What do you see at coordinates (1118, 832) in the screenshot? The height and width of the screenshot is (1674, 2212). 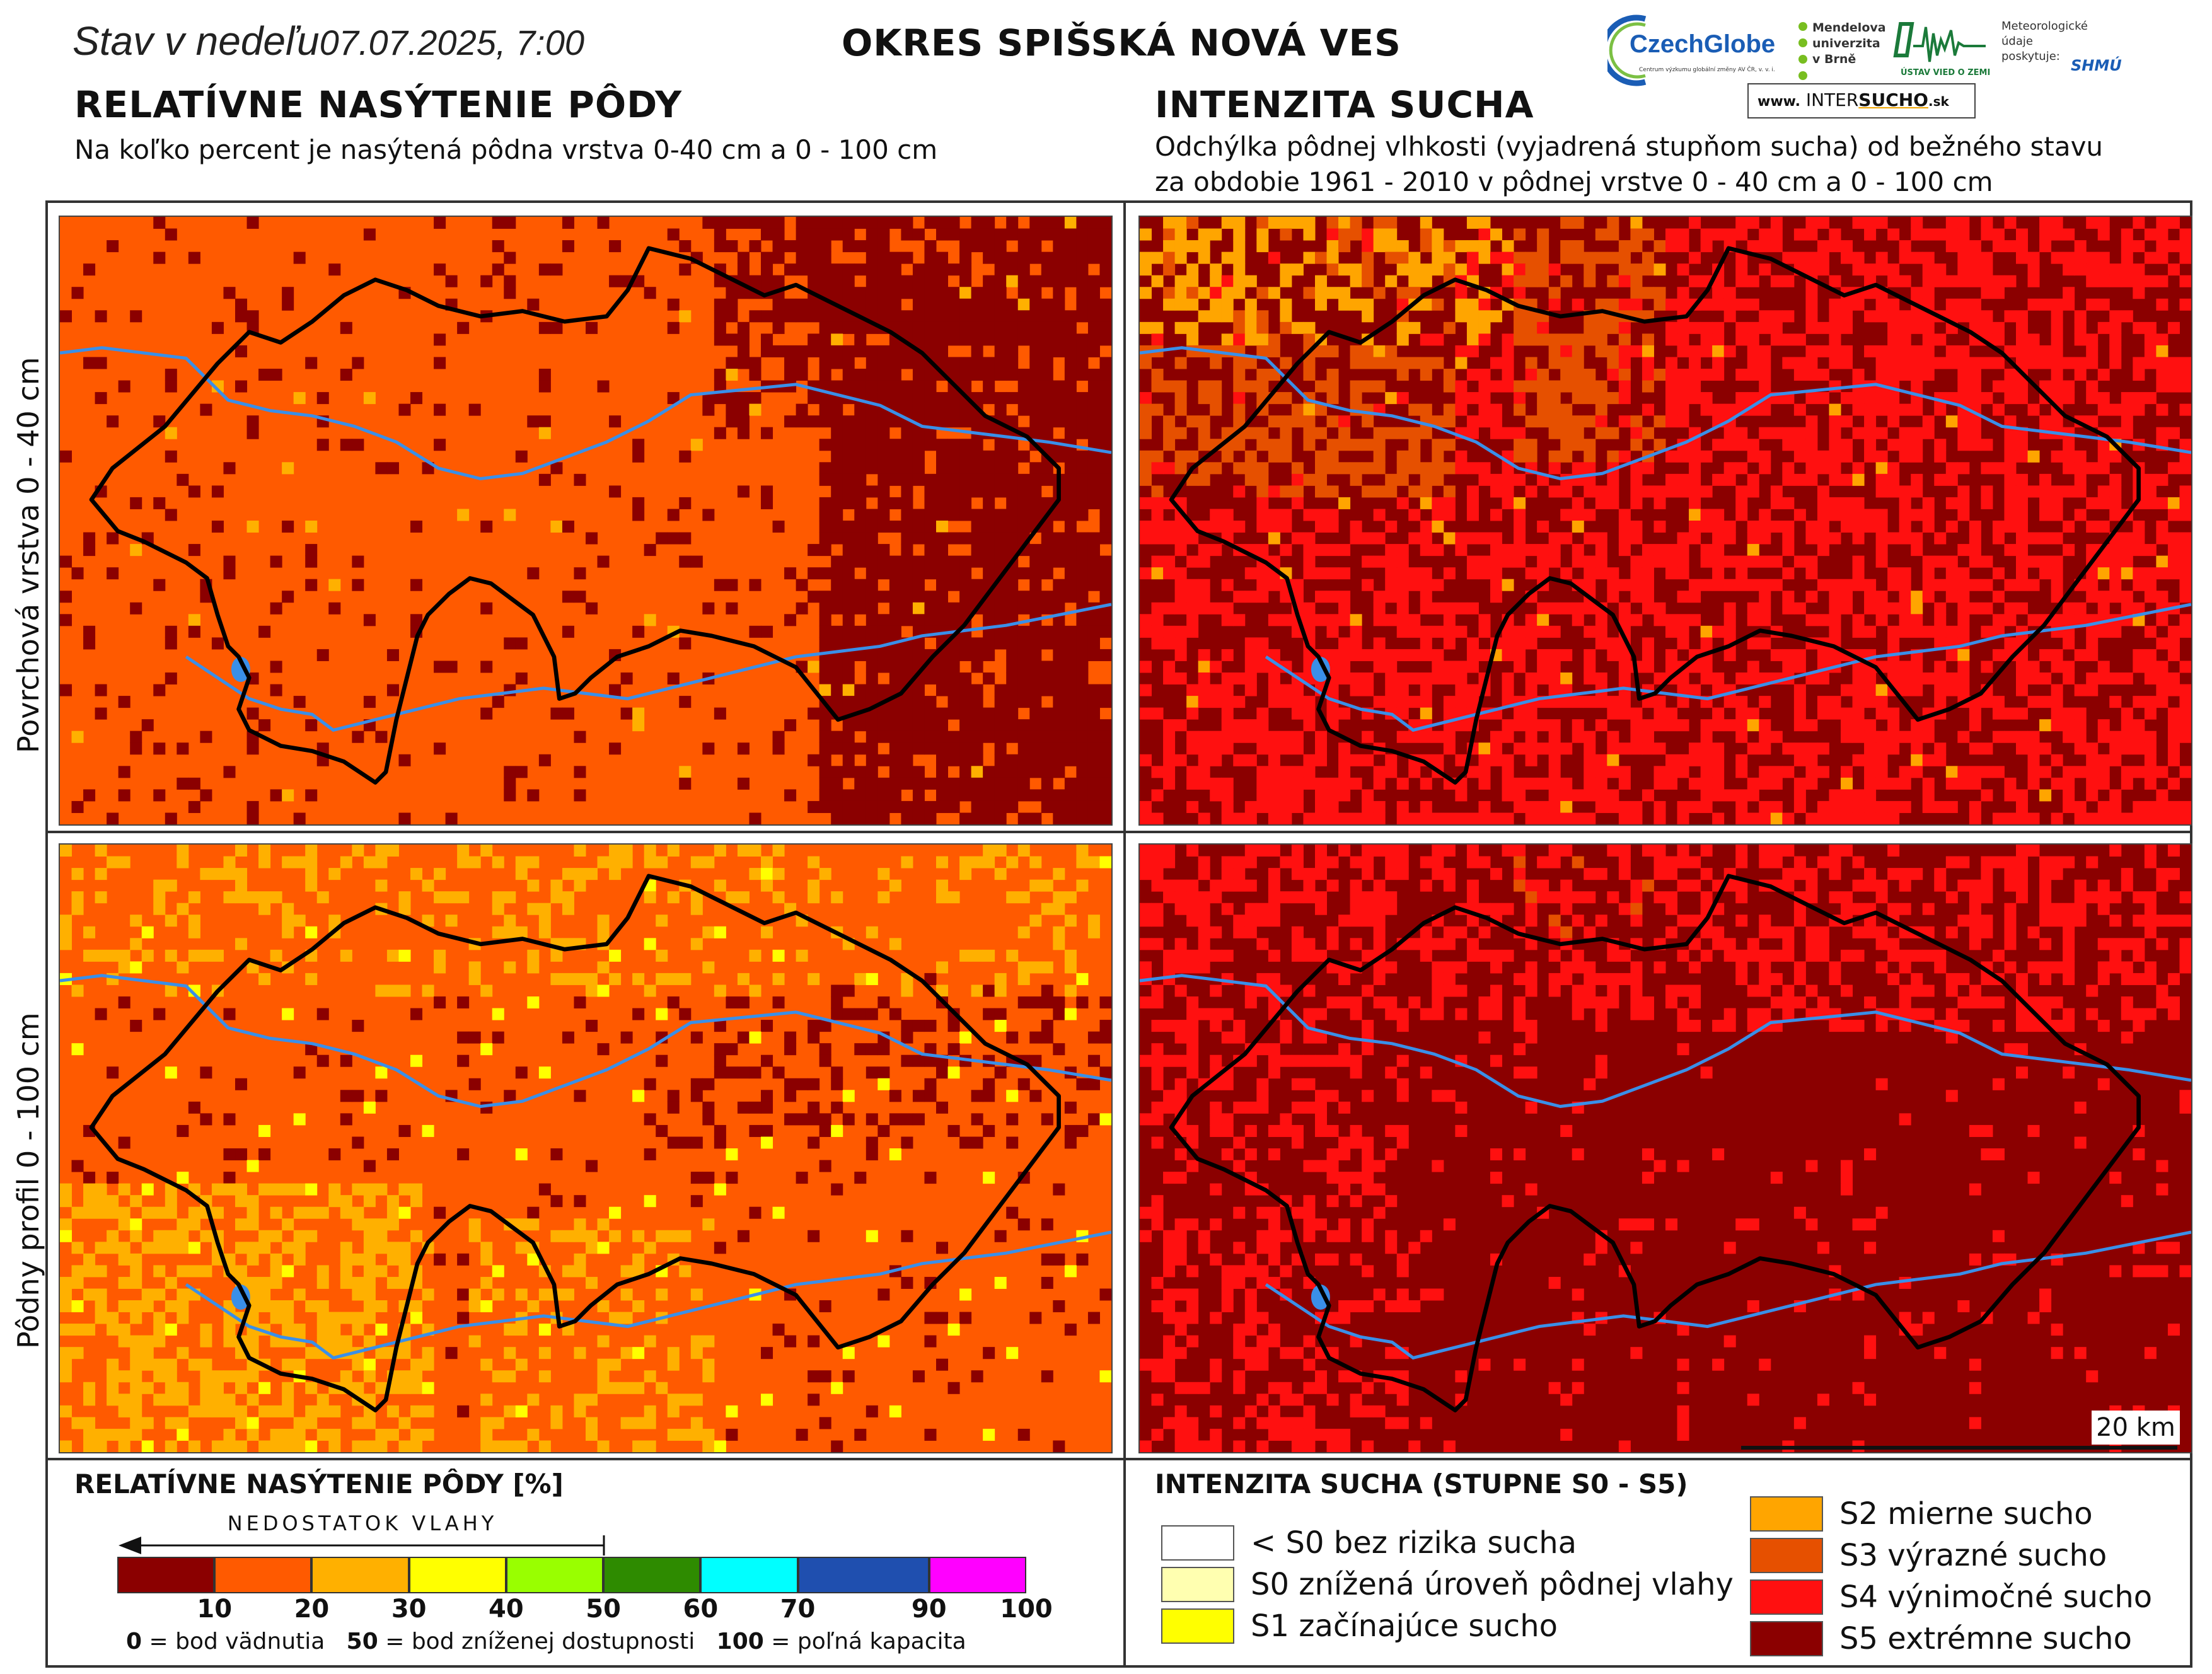 I see `frame-divider-row` at bounding box center [1118, 832].